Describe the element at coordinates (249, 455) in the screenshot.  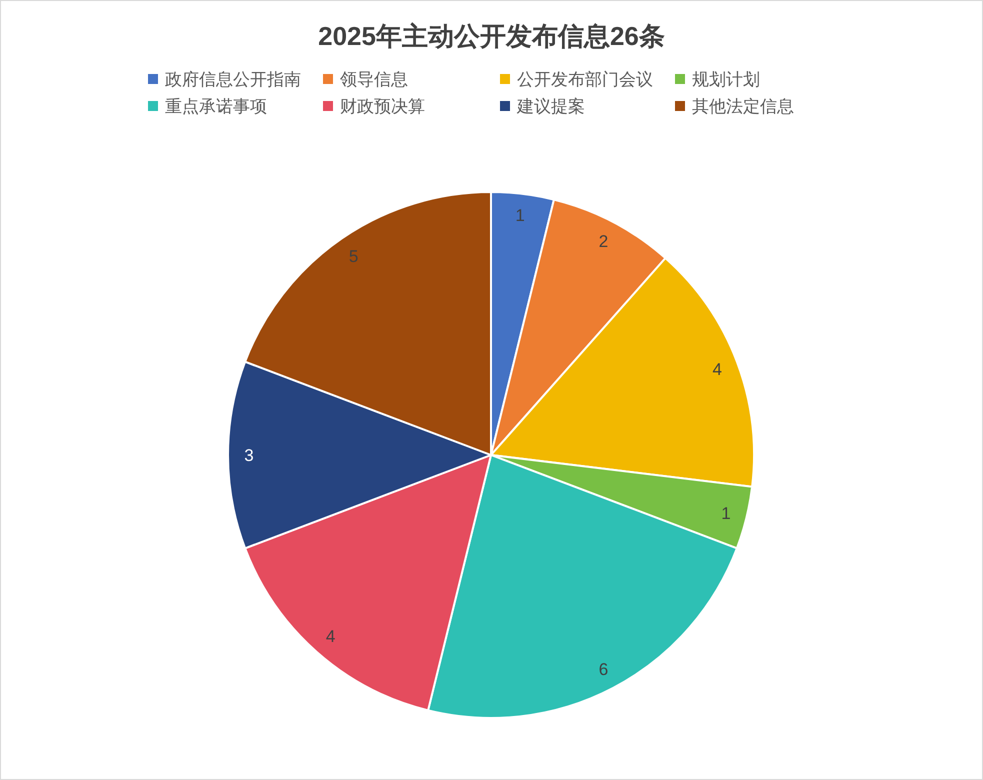
I see `data-label: 3` at that location.